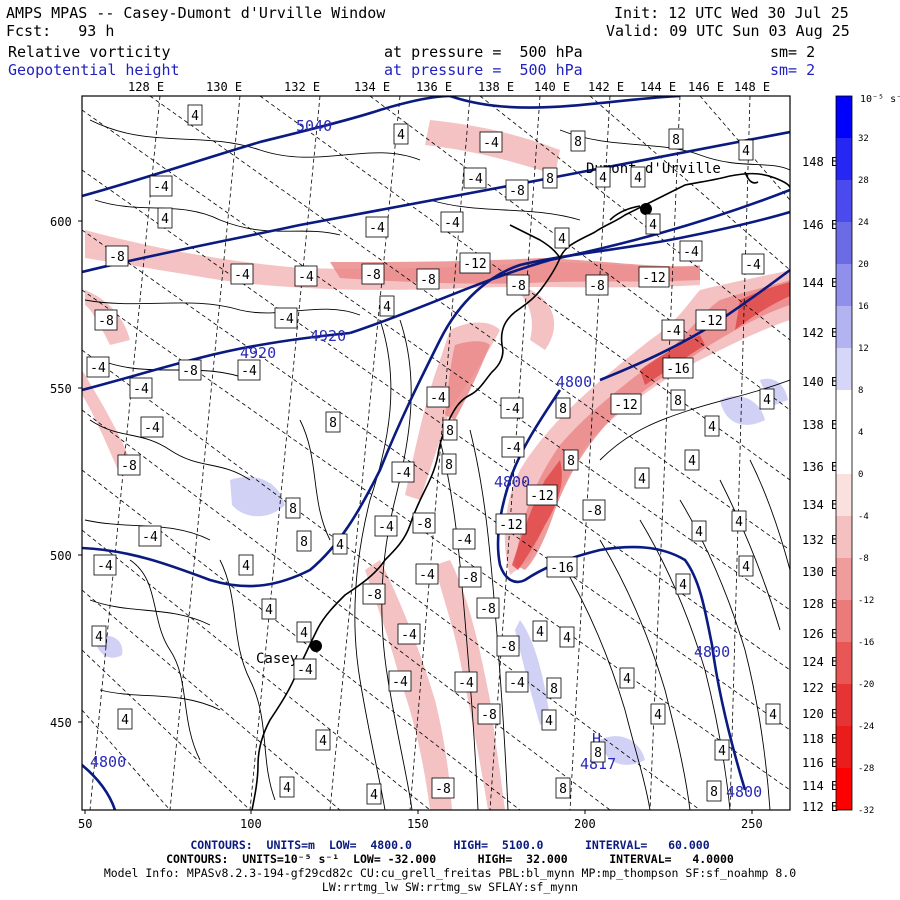 Image resolution: width=900 pixels, height=900 pixels. Describe the element at coordinates (752, 824) in the screenshot. I see `svg-text: 250` at that location.